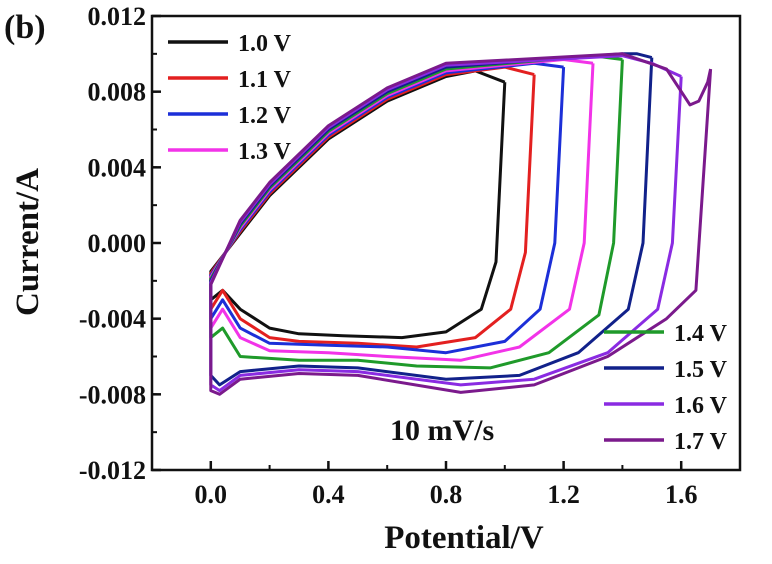  Describe the element at coordinates (28, 242) in the screenshot. I see `y-axis-label: Current/A` at that location.